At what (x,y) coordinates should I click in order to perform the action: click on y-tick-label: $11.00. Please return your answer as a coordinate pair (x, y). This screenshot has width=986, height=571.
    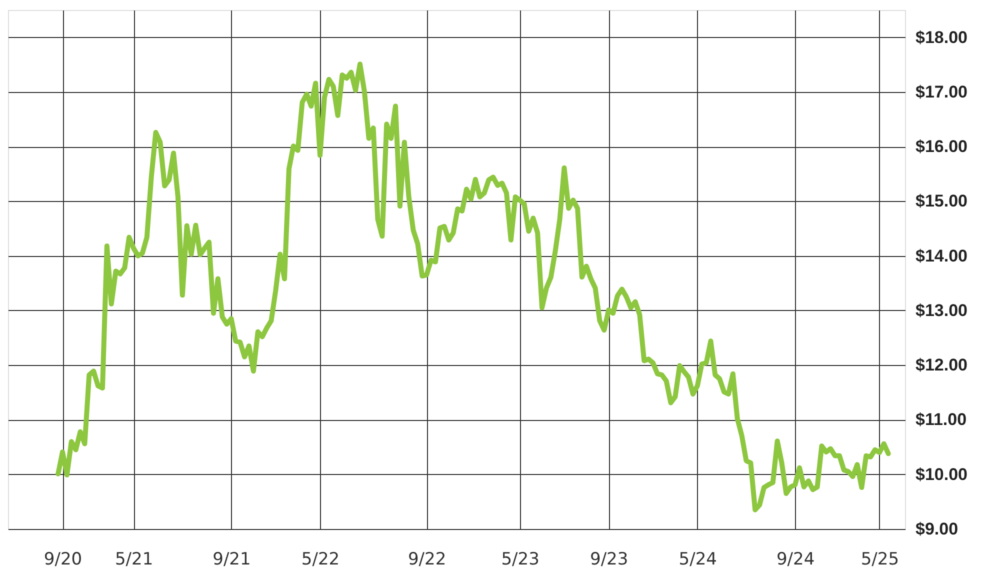
    Looking at the image, I should click on (941, 420).